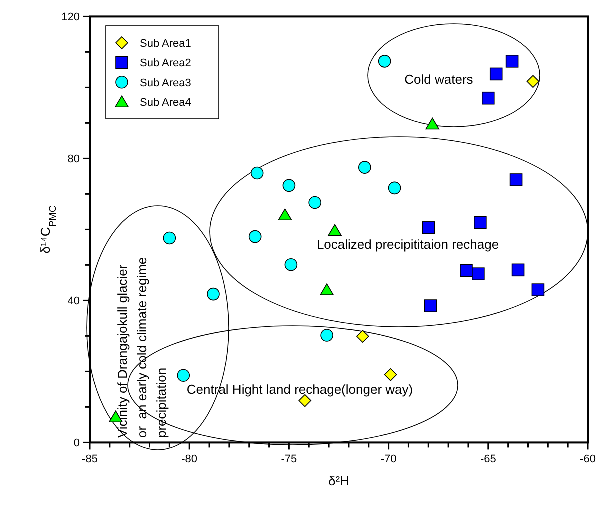  Describe the element at coordinates (166, 83) in the screenshot. I see `legend-label: Sub Area3` at that location.